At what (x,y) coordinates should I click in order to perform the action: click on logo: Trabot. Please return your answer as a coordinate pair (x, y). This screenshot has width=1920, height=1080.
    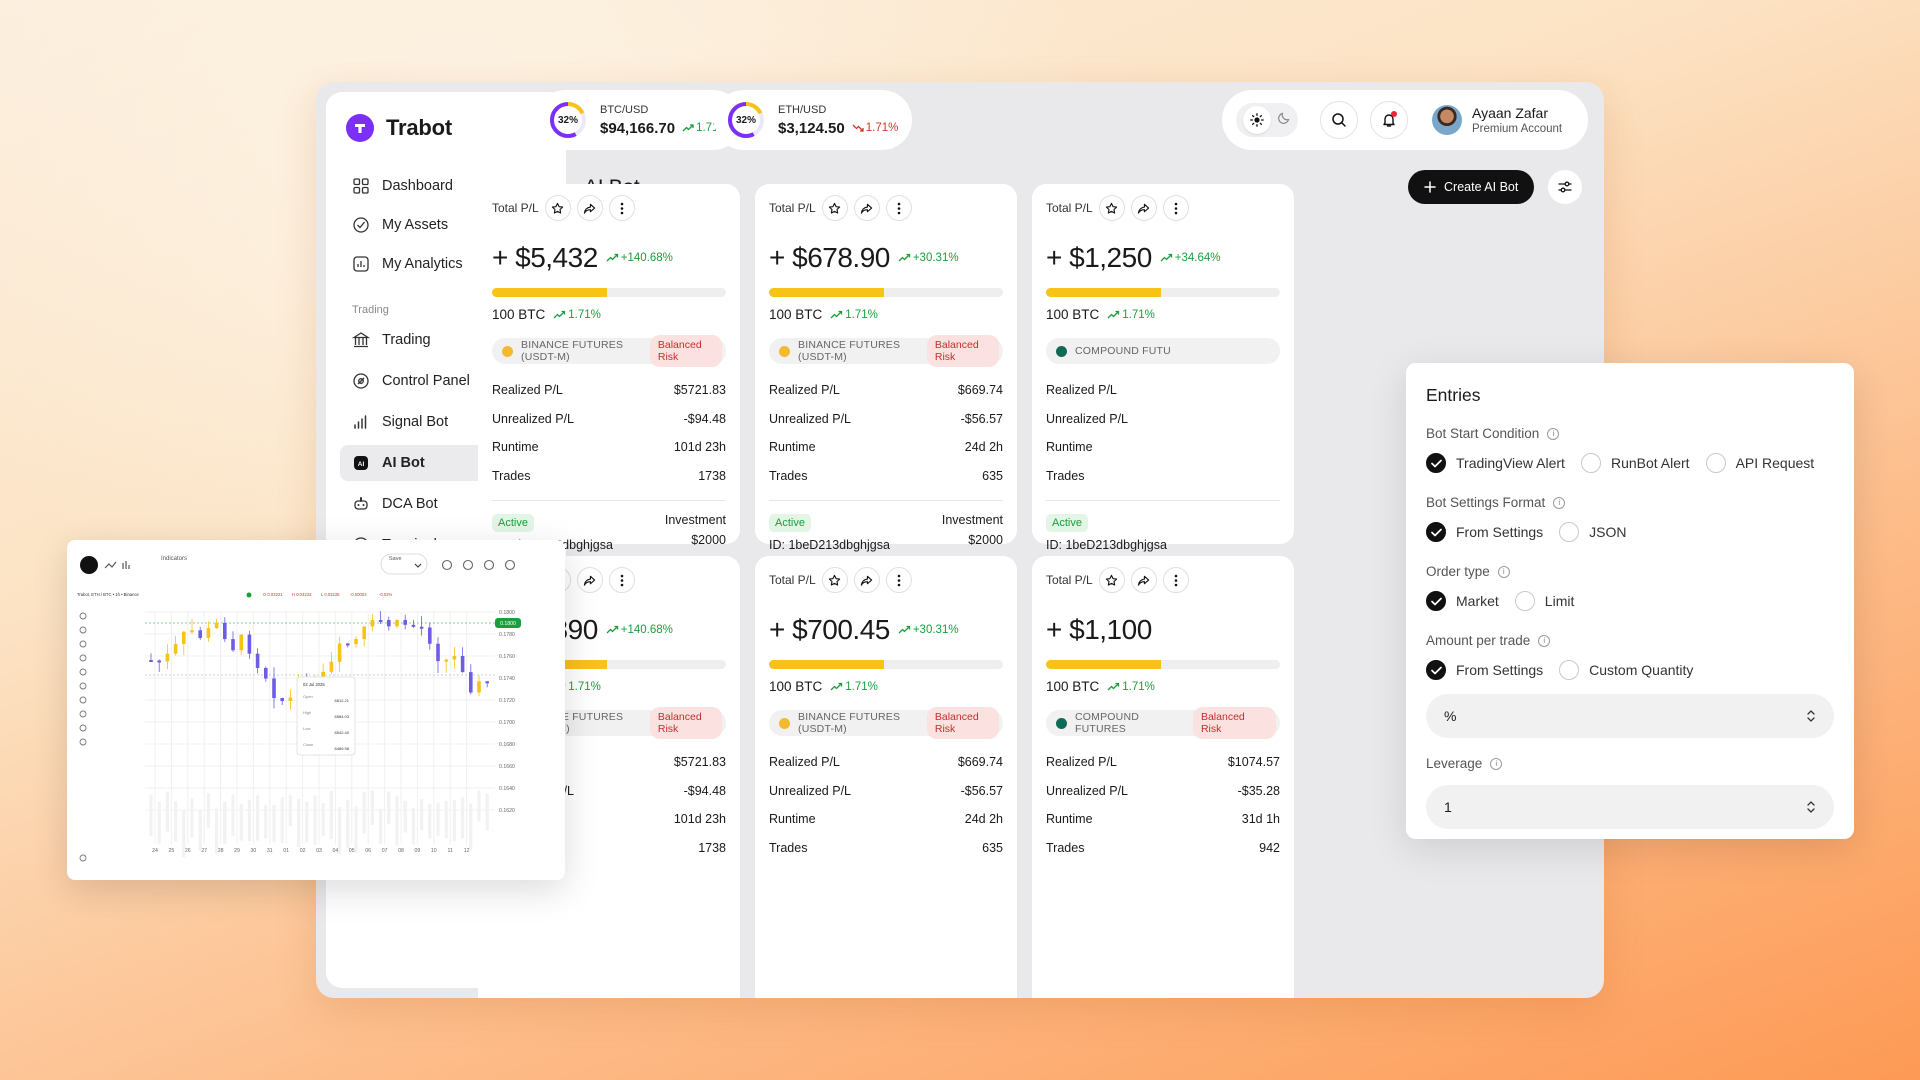
    Looking at the image, I should click on (399, 128).